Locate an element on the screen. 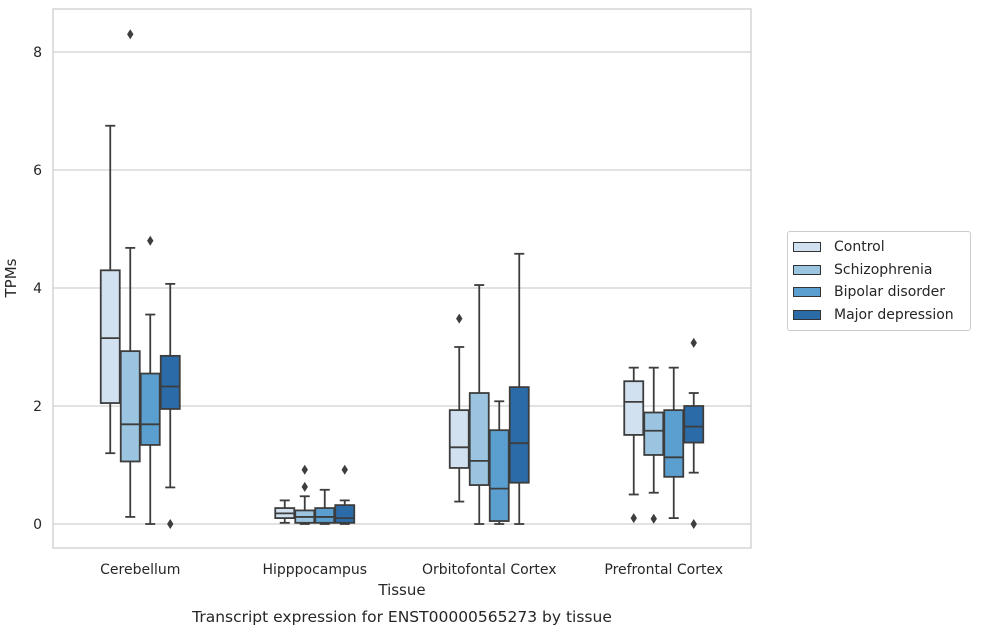 The height and width of the screenshot is (634, 983). legend-label: Control is located at coordinates (859, 247).